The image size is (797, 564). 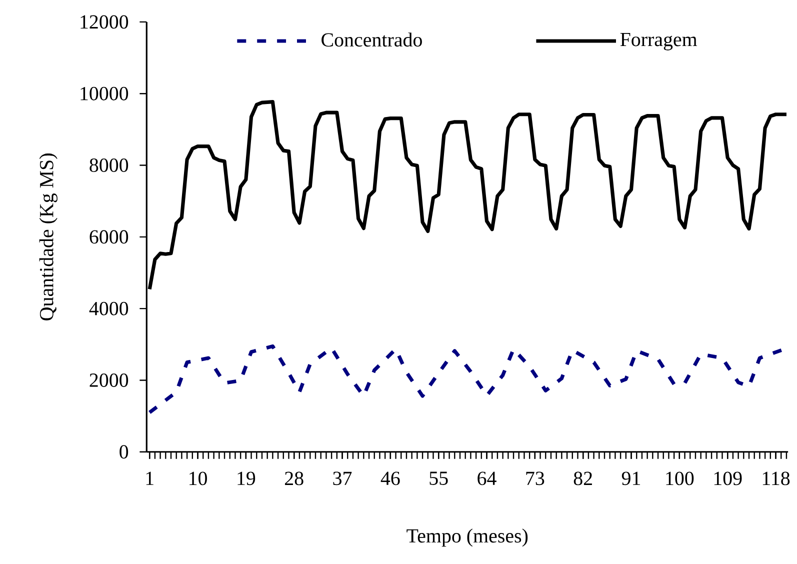 I want to click on y-tick-label: 6000, so click(x=109, y=237).